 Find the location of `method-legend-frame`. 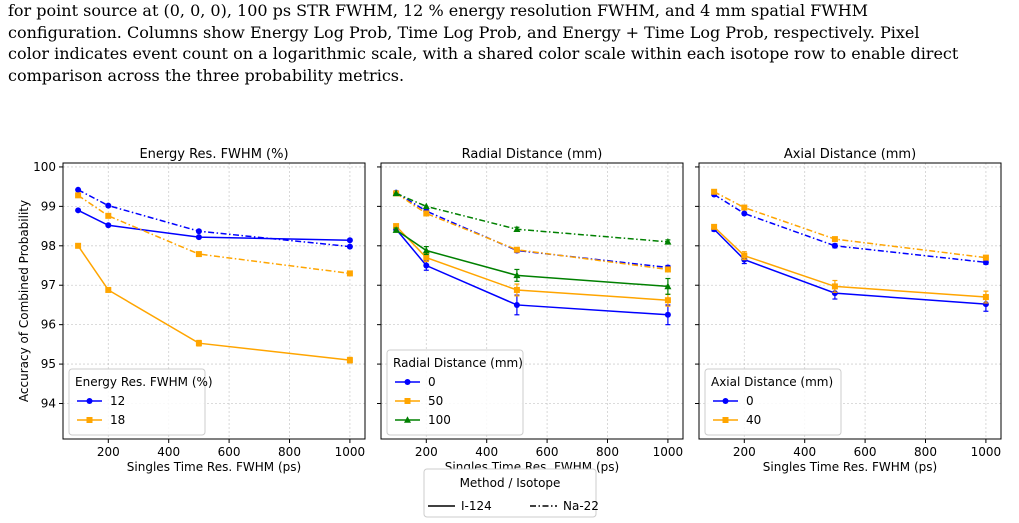

method-legend-frame is located at coordinates (510, 493).